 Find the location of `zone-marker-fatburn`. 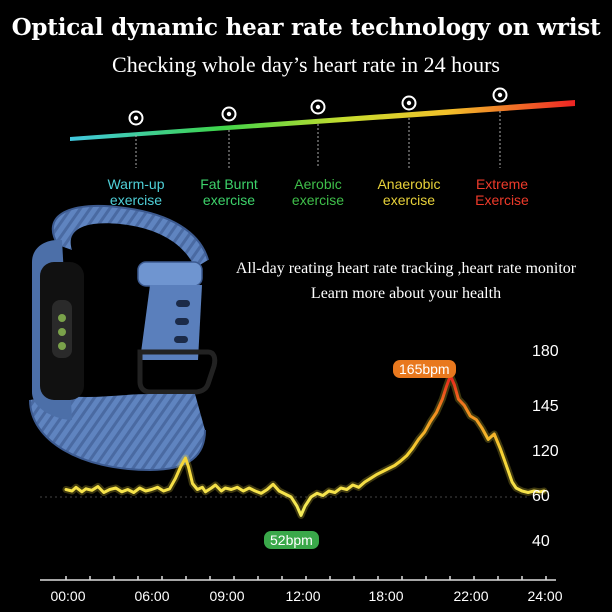

zone-marker-fatburn is located at coordinates (229, 137).